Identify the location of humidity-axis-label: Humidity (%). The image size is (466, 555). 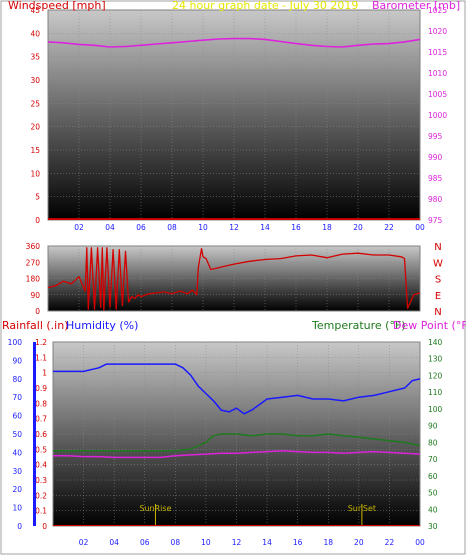
(102, 325).